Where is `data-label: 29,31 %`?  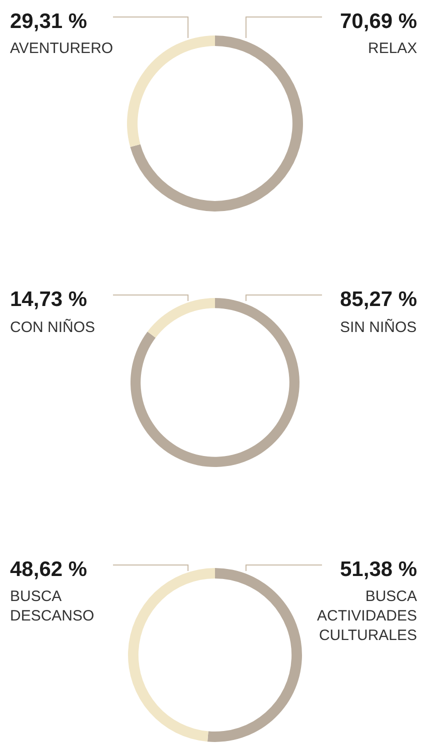 data-label: 29,31 % is located at coordinates (49, 21).